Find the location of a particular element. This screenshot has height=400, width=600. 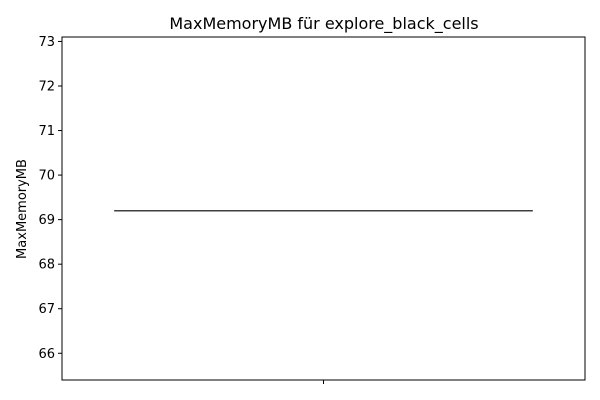

y-tick-label: 66 is located at coordinates (46, 354).